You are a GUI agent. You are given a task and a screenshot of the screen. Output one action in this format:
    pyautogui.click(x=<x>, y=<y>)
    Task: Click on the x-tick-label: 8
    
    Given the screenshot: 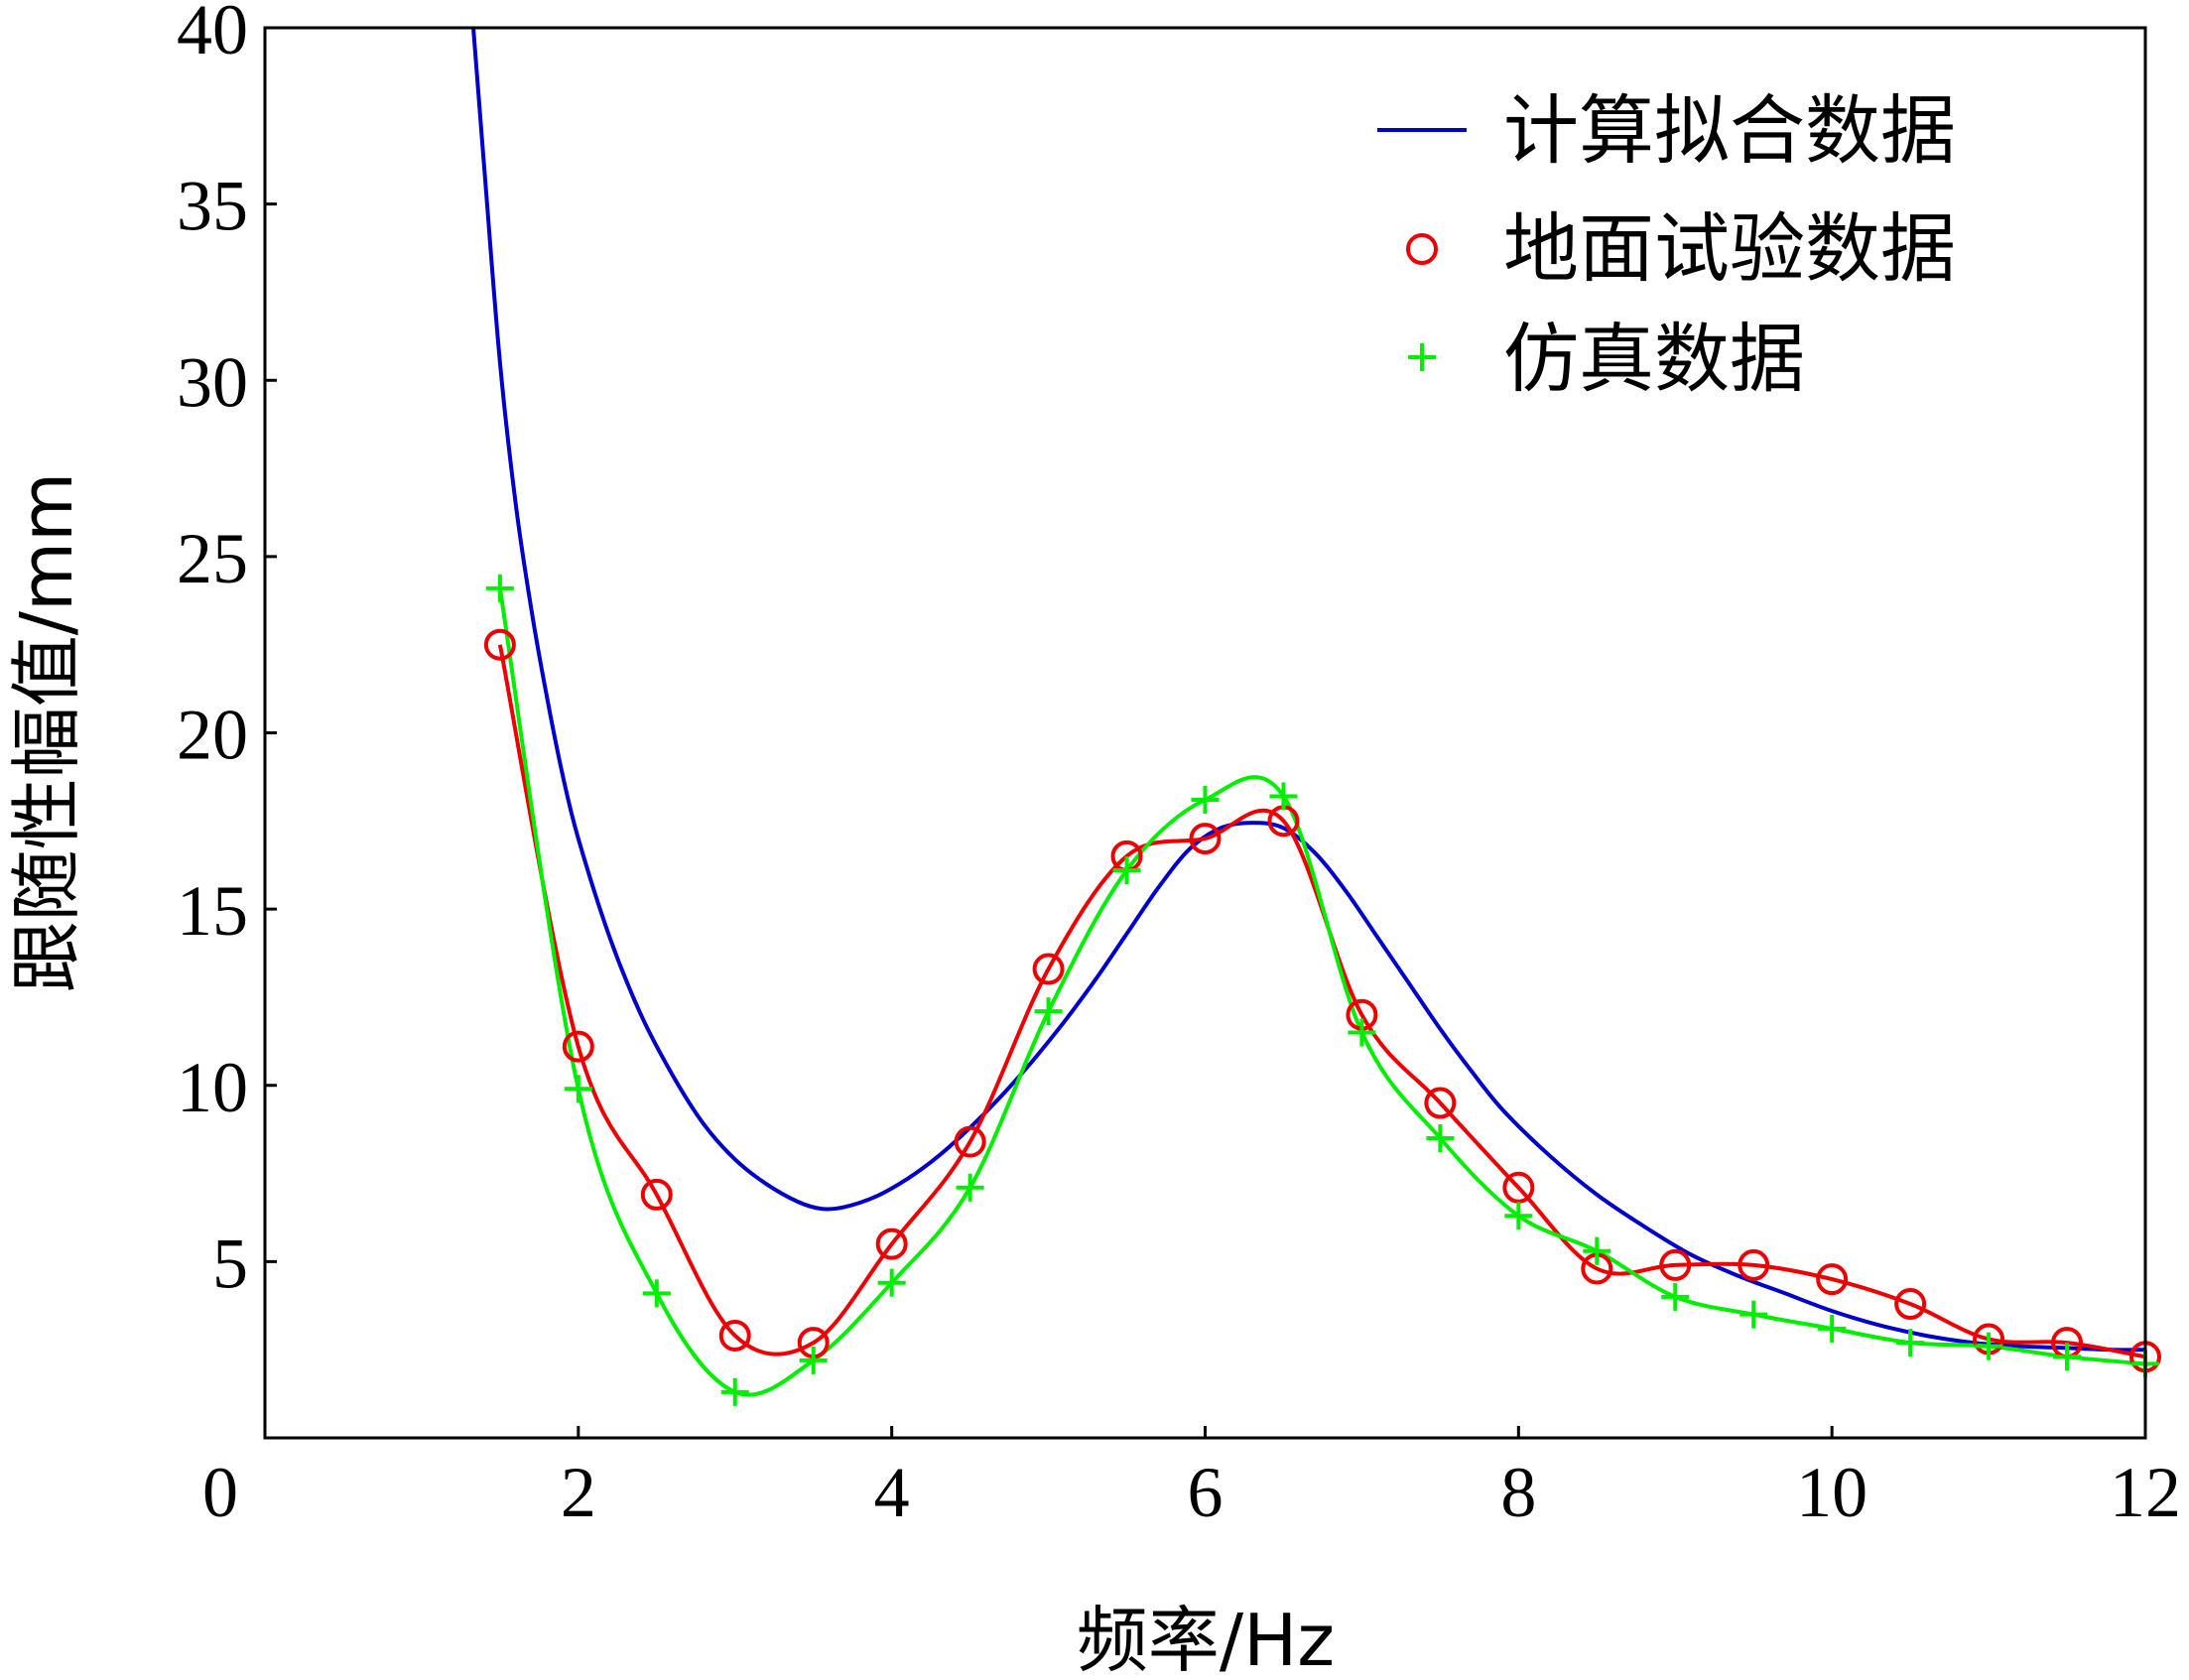 What is the action you would take?
    pyautogui.click(x=1518, y=1492)
    